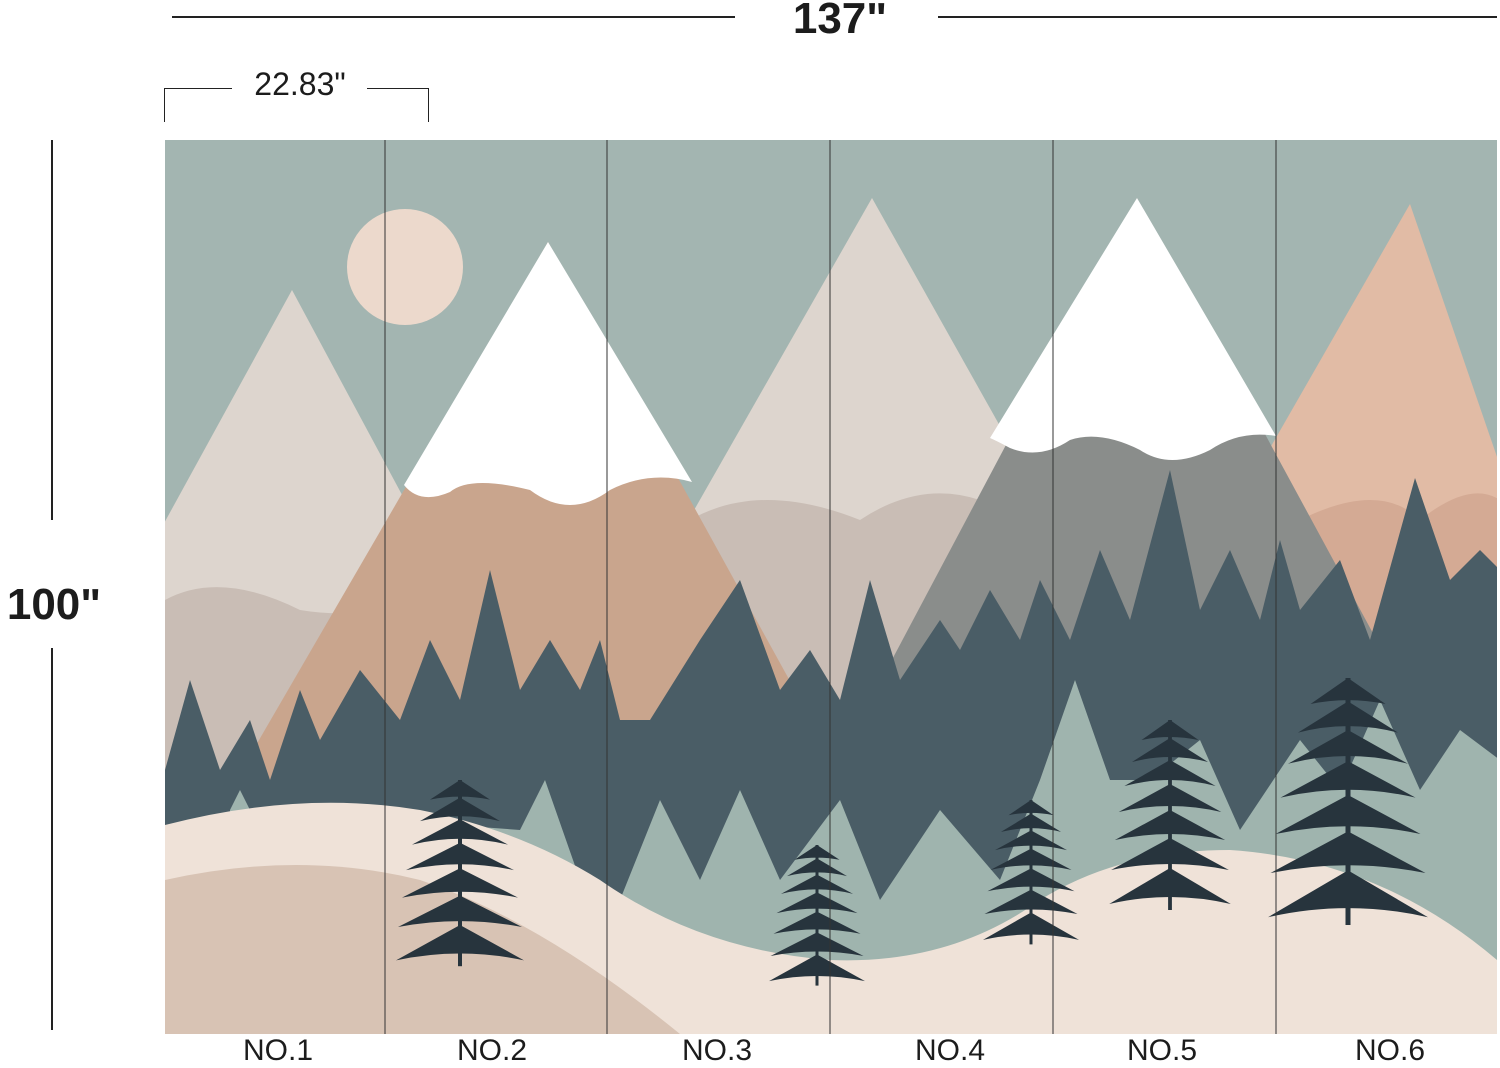 The height and width of the screenshot is (1068, 1500). What do you see at coordinates (492, 1050) in the screenshot?
I see `panel-label-2: NO.2` at bounding box center [492, 1050].